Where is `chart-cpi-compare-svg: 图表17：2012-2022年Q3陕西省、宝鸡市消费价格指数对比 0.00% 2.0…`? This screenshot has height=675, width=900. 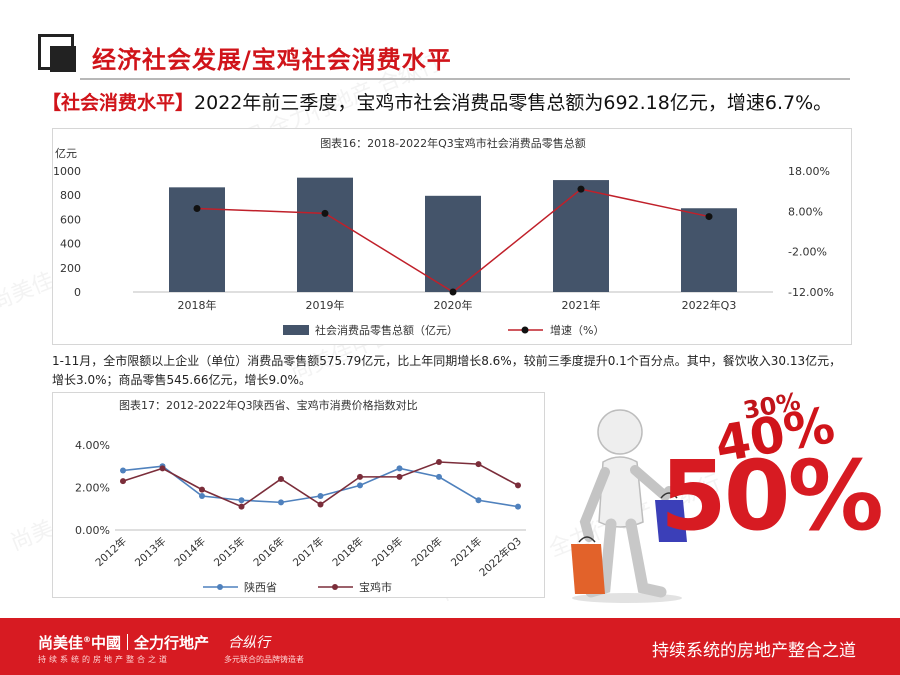 chart-cpi-compare-svg: 图表17：2012-2022年Q3陕西省、宝鸡市消费价格指数对比 0.00% 2.0… is located at coordinates (300, 496).